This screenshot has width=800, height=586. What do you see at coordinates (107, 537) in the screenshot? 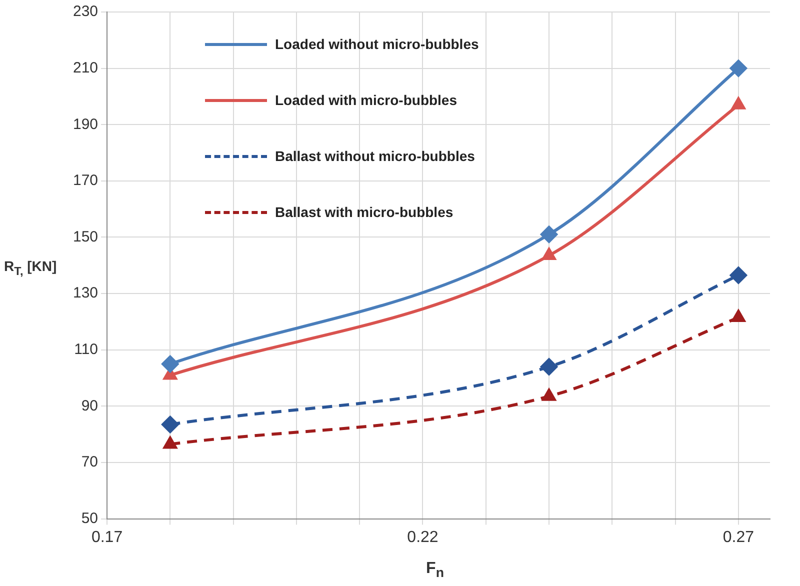
I see `x-tick-label: 0.17` at bounding box center [107, 537].